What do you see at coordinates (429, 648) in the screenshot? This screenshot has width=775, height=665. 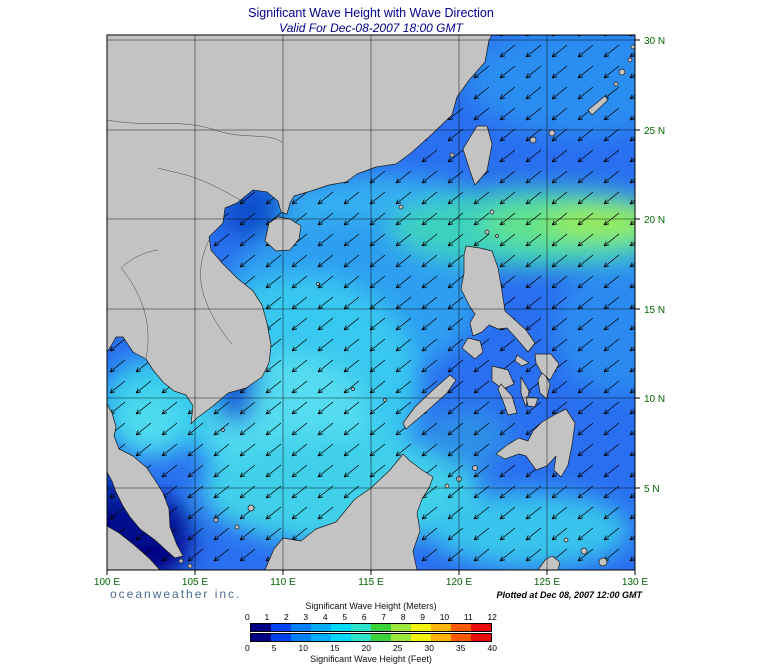 I see `legend-feet-tick: 30` at bounding box center [429, 648].